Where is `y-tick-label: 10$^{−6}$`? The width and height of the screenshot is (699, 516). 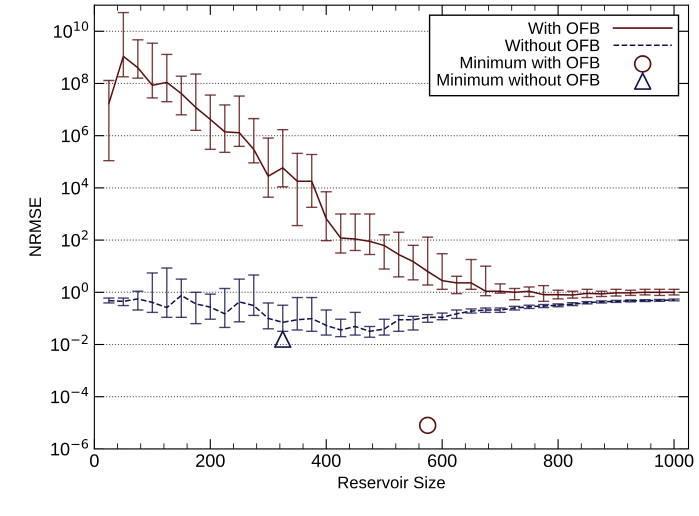
y-tick-label: 10$^{−6}$ is located at coordinates (69, 447).